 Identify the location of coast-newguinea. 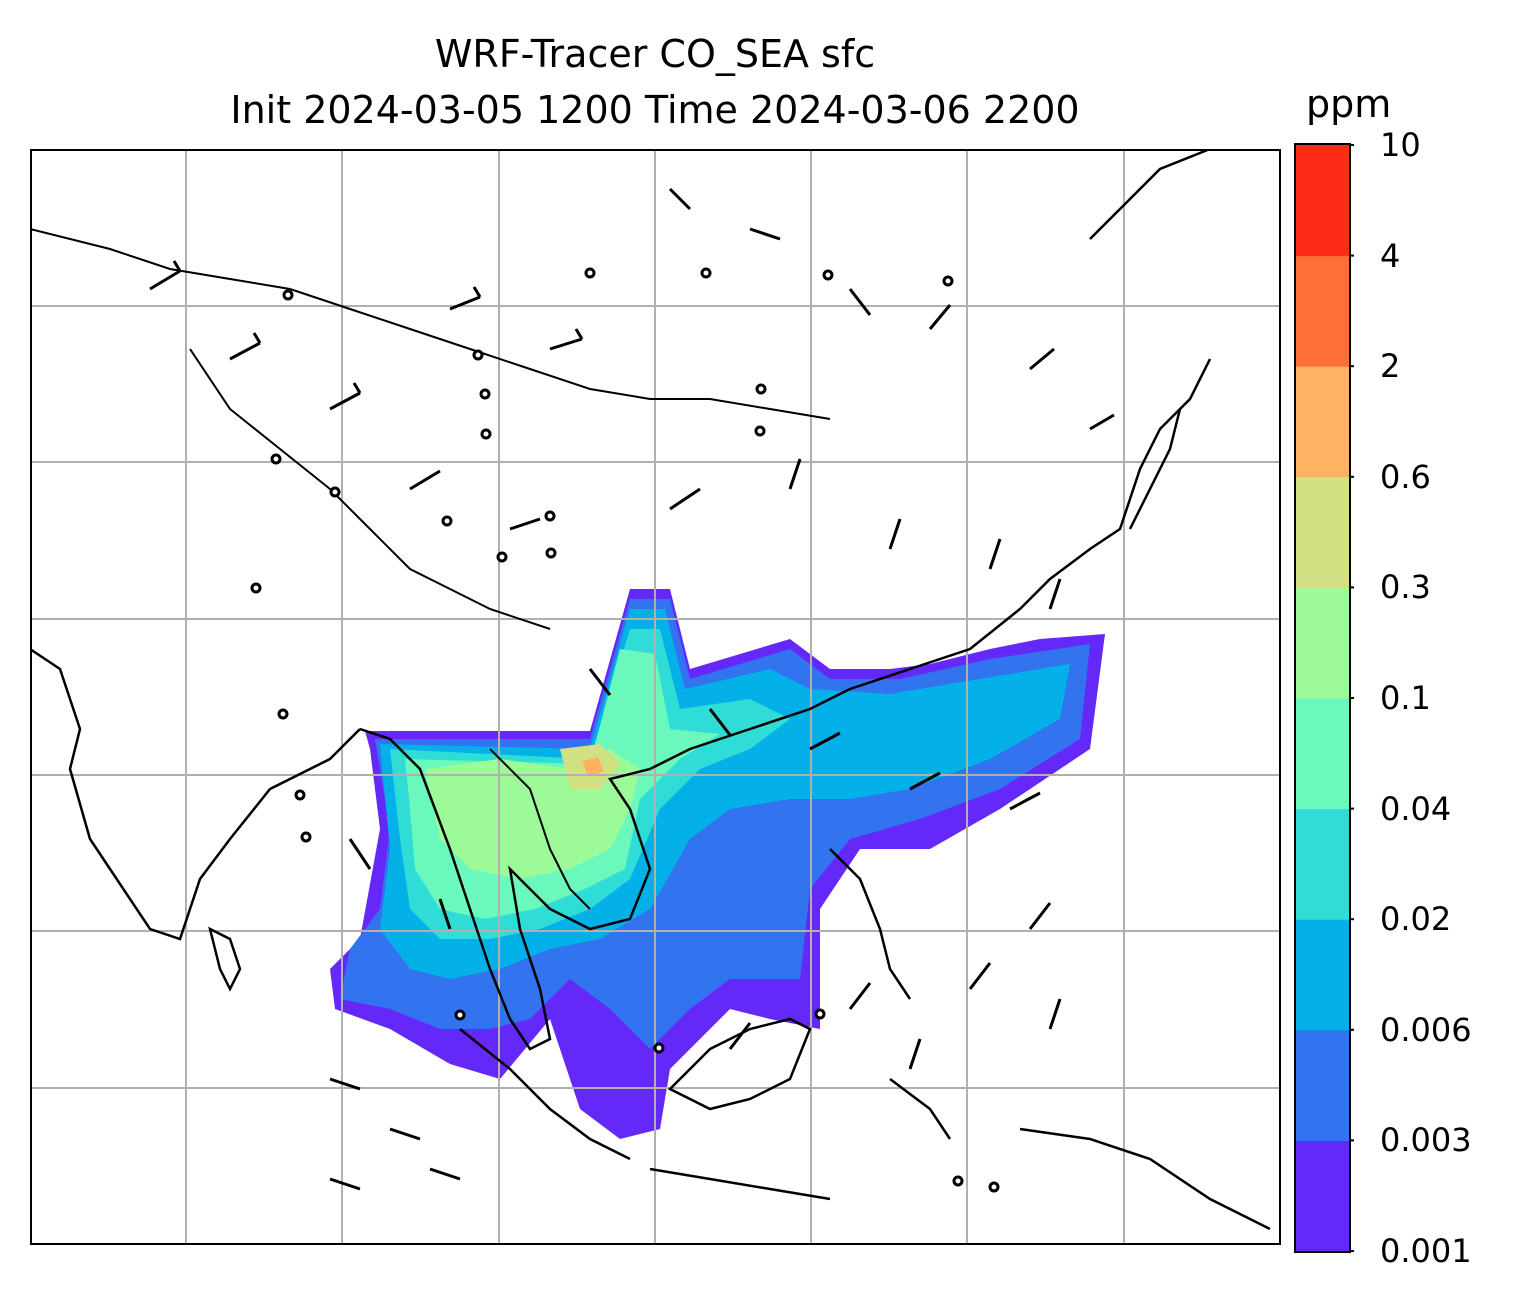
(1145, 1179).